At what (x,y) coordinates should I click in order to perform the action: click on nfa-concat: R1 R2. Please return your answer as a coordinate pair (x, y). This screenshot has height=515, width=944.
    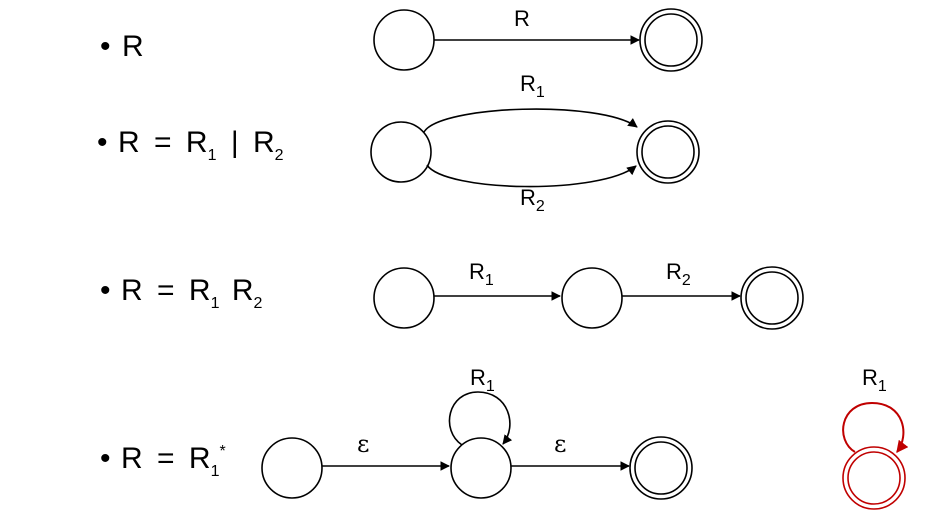
    Looking at the image, I should click on (588, 294).